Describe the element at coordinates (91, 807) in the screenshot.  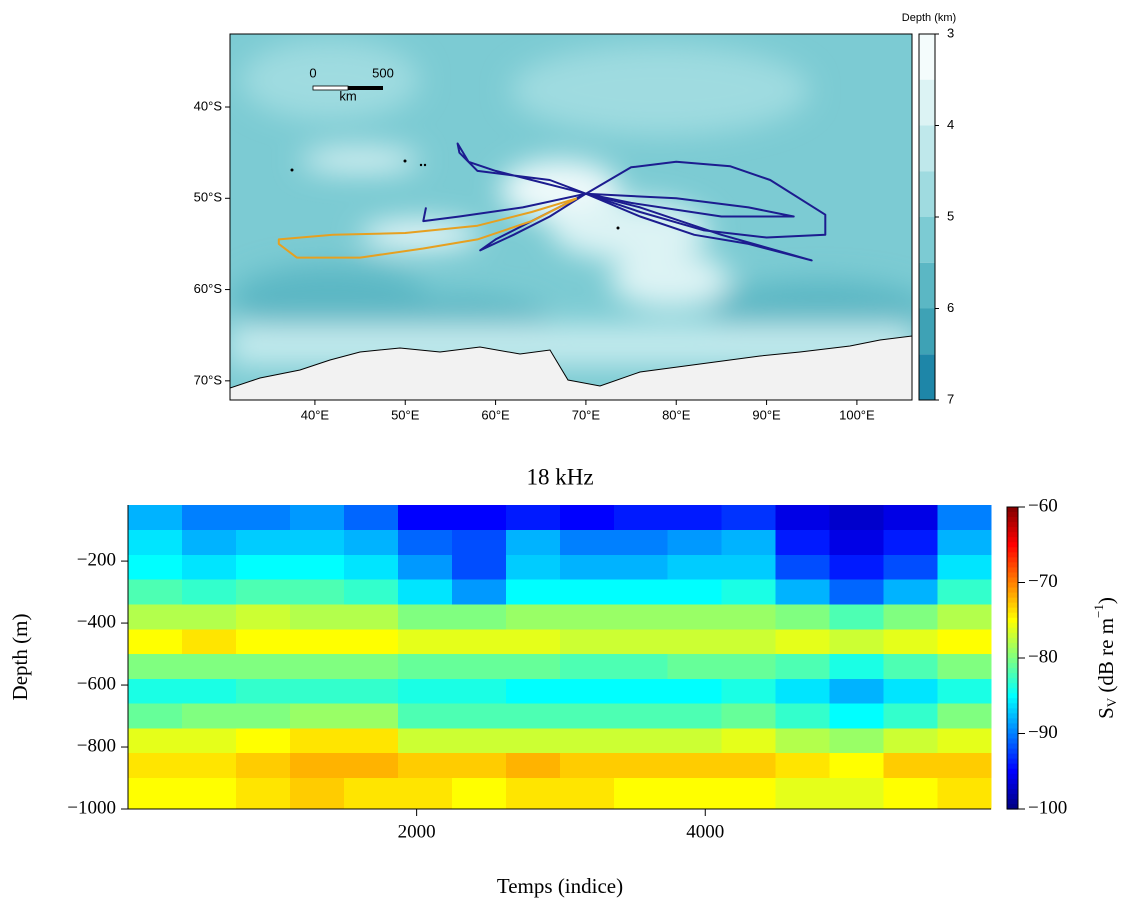
I see `y-tick-label: −1000` at that location.